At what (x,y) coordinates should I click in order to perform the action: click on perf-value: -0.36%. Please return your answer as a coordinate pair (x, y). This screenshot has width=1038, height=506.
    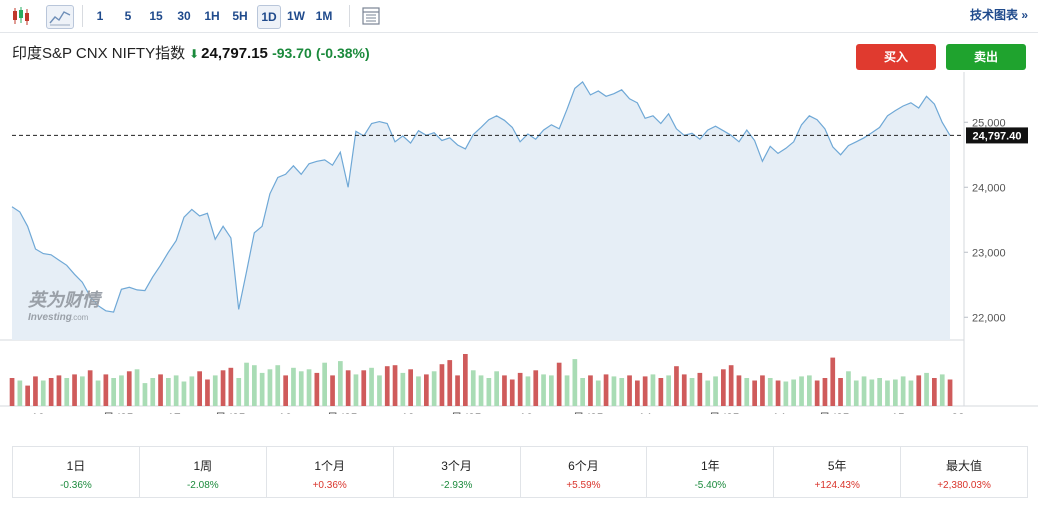
    Looking at the image, I should click on (76, 485).